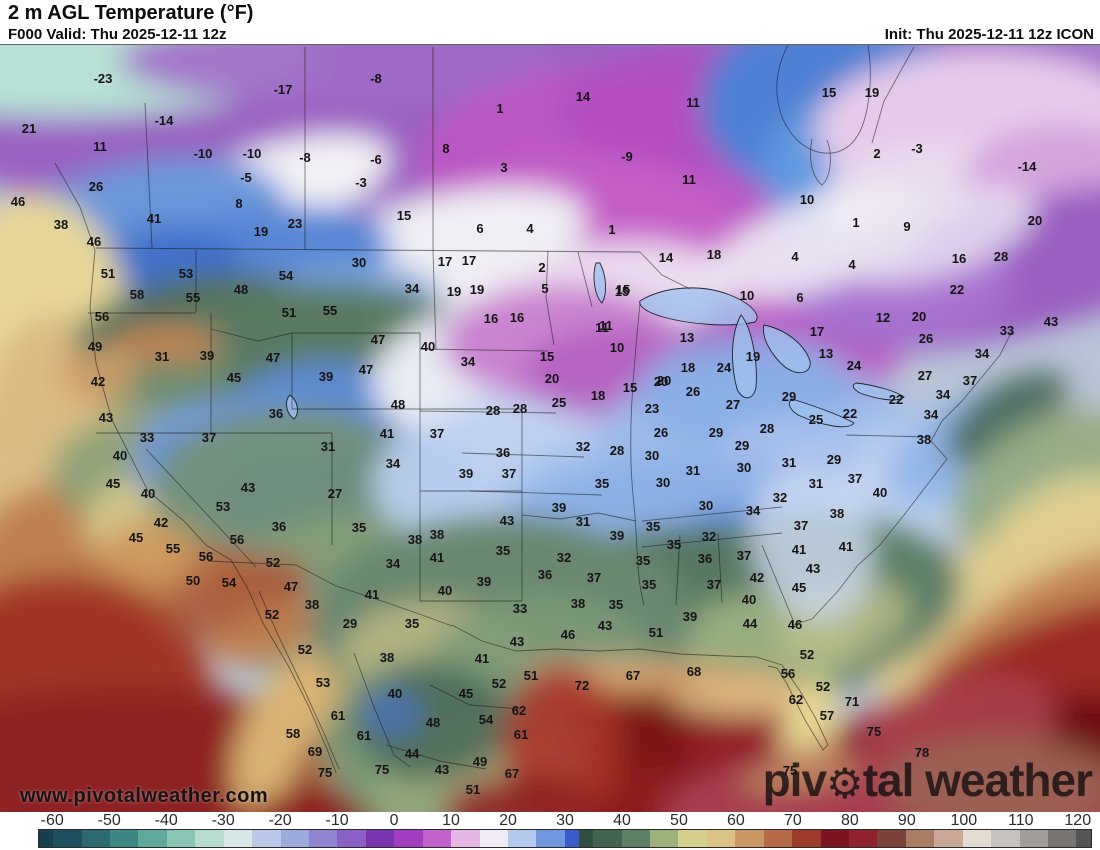 Image resolution: width=1100 pixels, height=850 pixels. Describe the element at coordinates (252, 153) in the screenshot. I see `temp-label: -10` at that location.